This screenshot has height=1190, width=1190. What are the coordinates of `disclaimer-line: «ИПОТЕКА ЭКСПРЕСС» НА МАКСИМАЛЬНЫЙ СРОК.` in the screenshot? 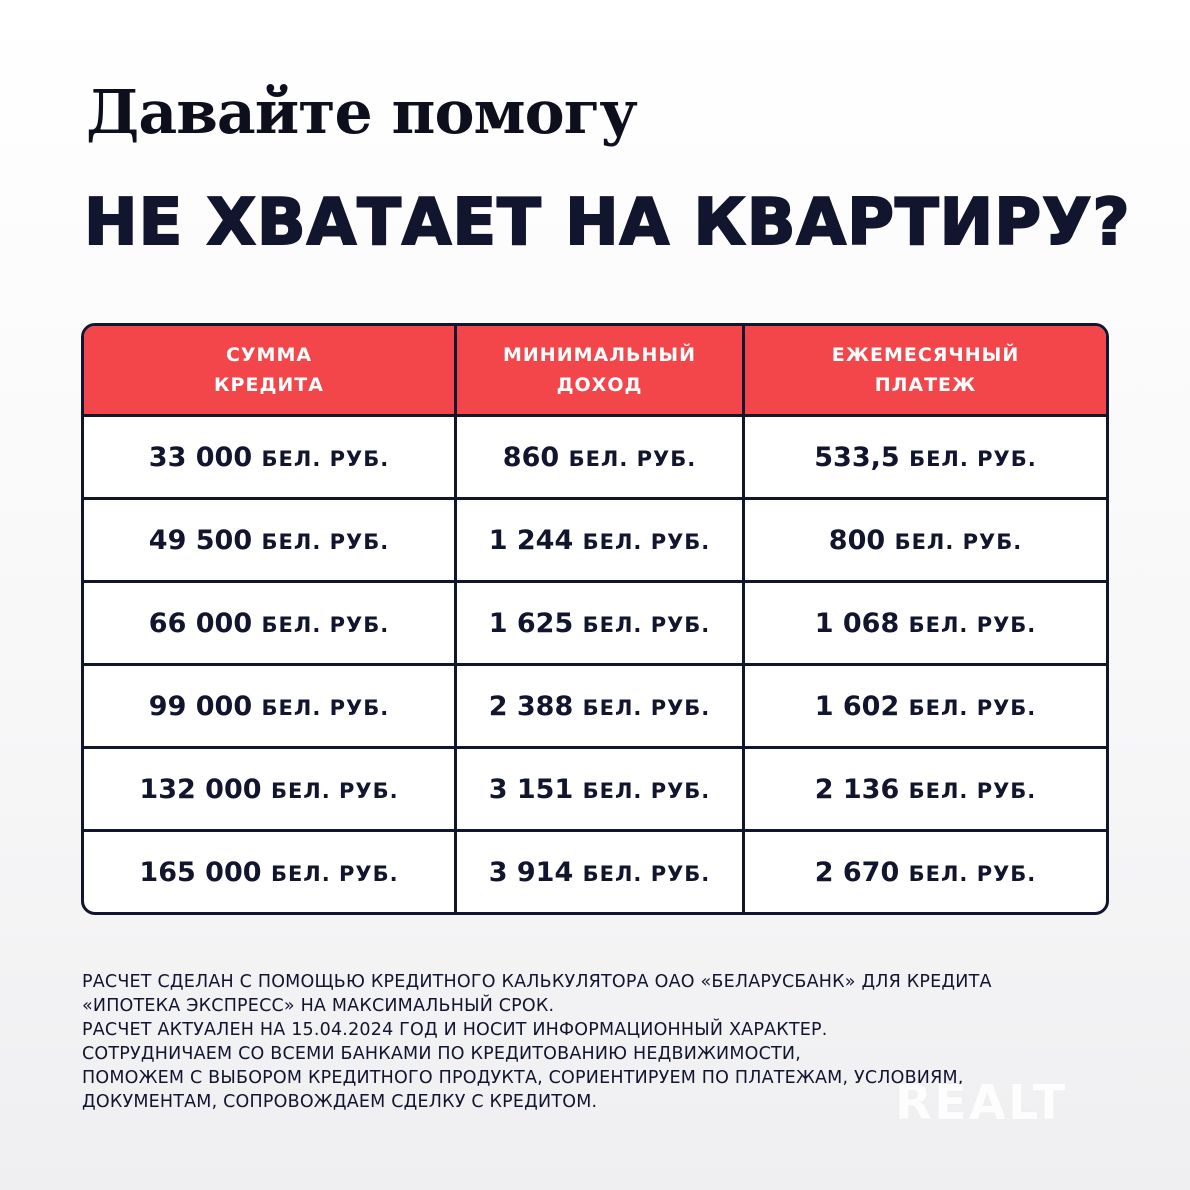 It's located at (318, 1006).